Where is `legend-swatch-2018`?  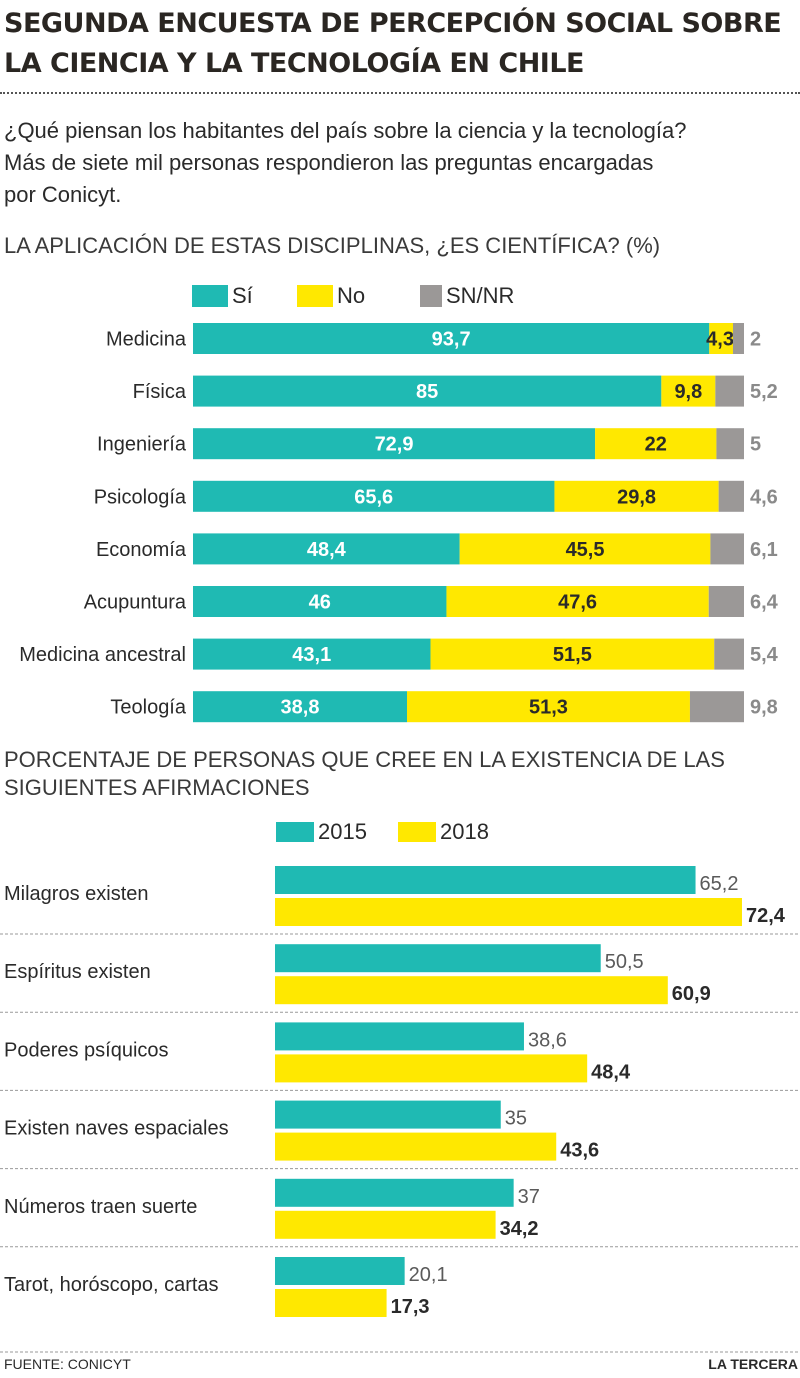 legend-swatch-2018 is located at coordinates (417, 832).